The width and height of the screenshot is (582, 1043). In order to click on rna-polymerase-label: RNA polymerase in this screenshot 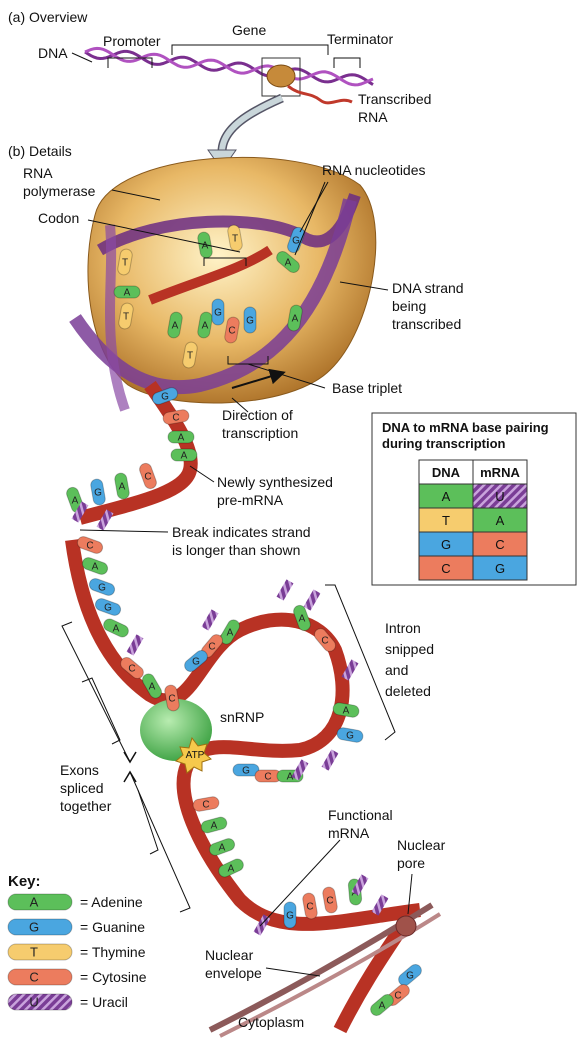, I will do `click(59, 182)`.